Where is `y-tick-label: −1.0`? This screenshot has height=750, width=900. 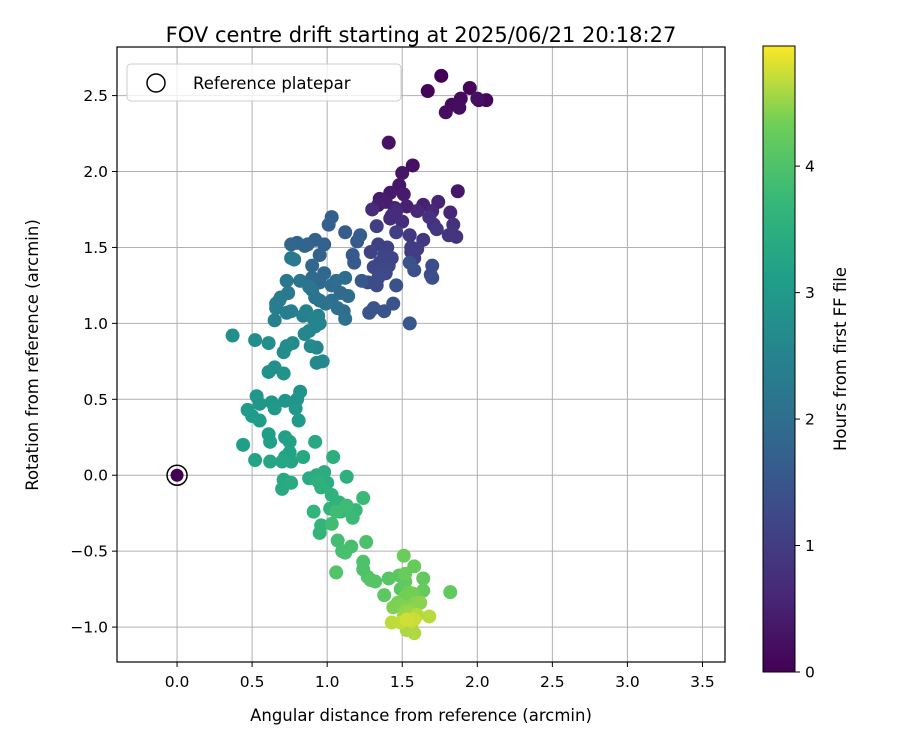
y-tick-label: −1.0 is located at coordinates (89, 628).